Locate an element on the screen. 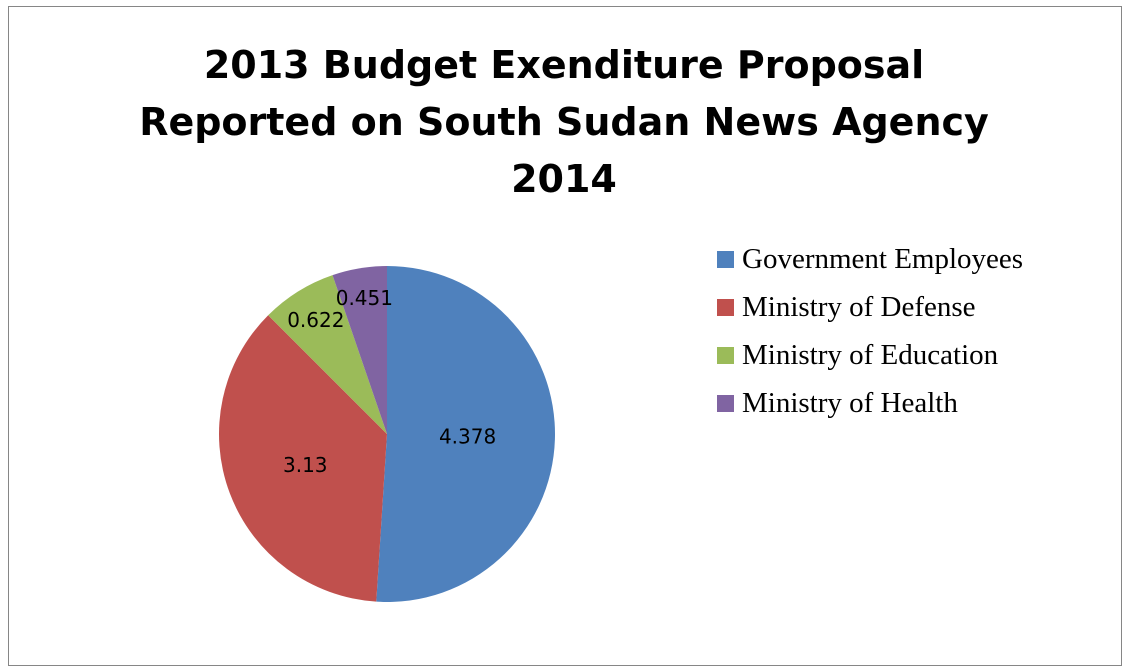 The image size is (1130, 666). pie-slice-government-employees is located at coordinates (465, 434).